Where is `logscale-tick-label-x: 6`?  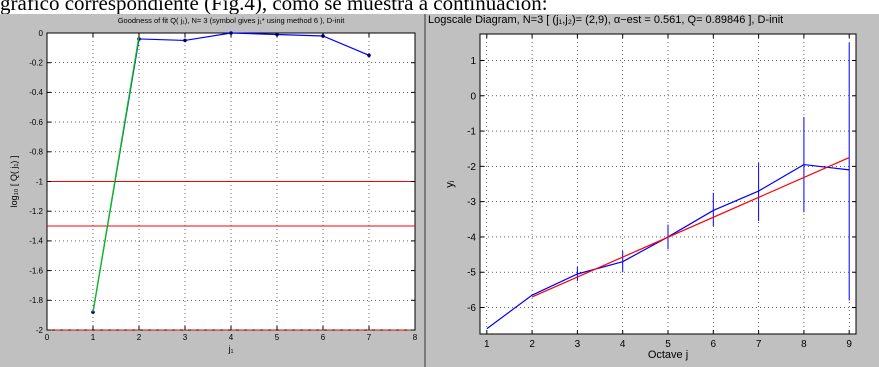
logscale-tick-label-x: 6 is located at coordinates (714, 344).